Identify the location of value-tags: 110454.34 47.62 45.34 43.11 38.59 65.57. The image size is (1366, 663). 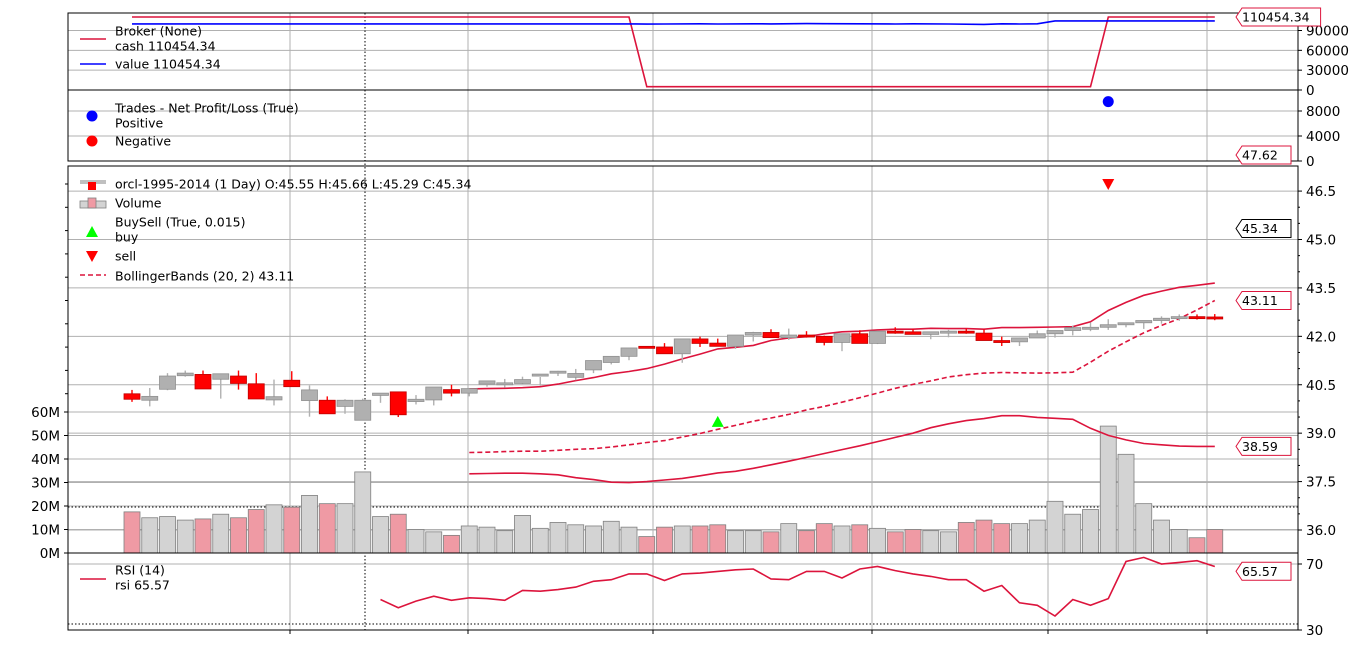
(1278, 294).